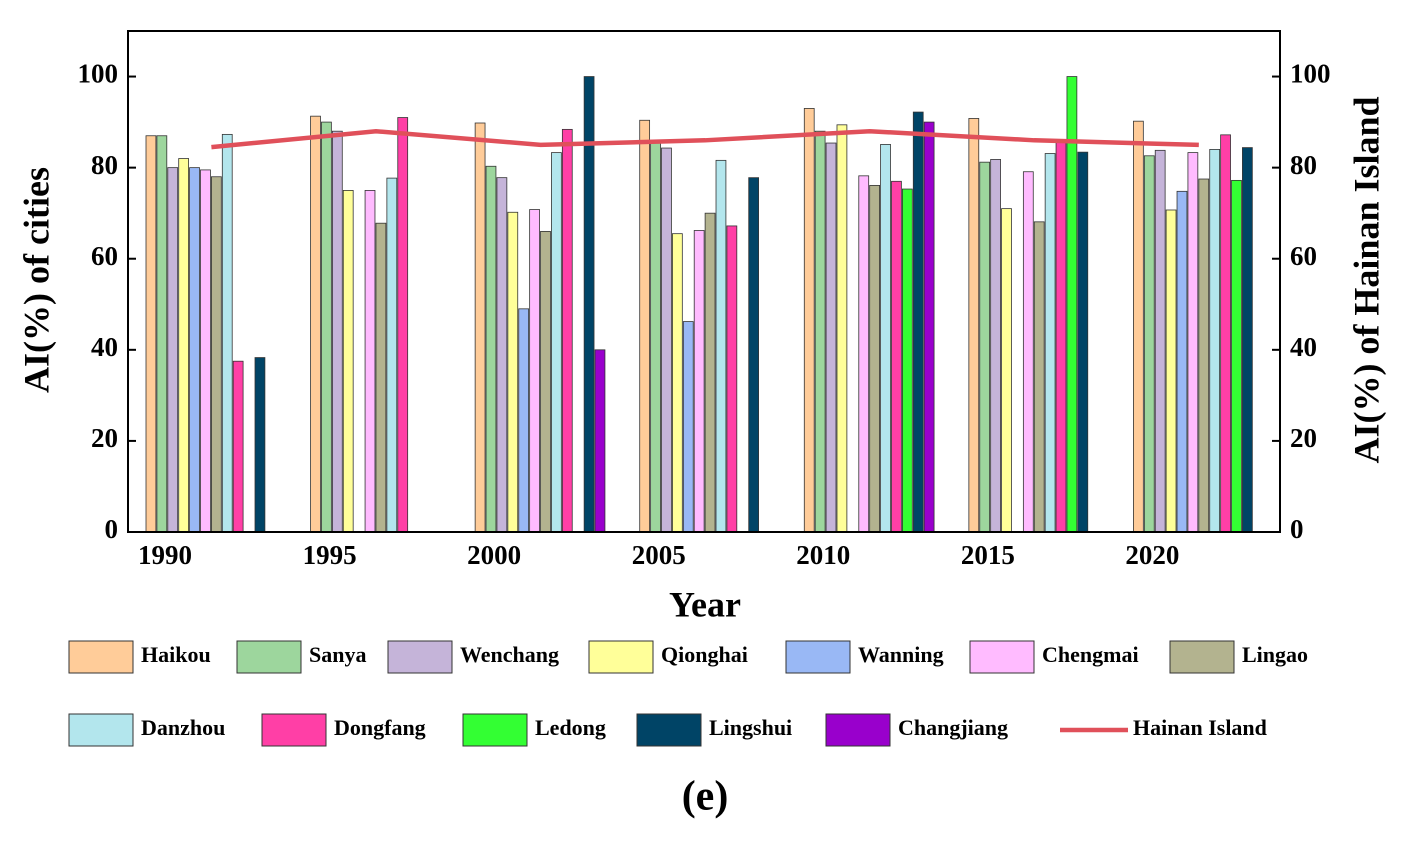  What do you see at coordinates (1310, 74) in the screenshot?
I see `y2-tick-label: 100` at bounding box center [1310, 74].